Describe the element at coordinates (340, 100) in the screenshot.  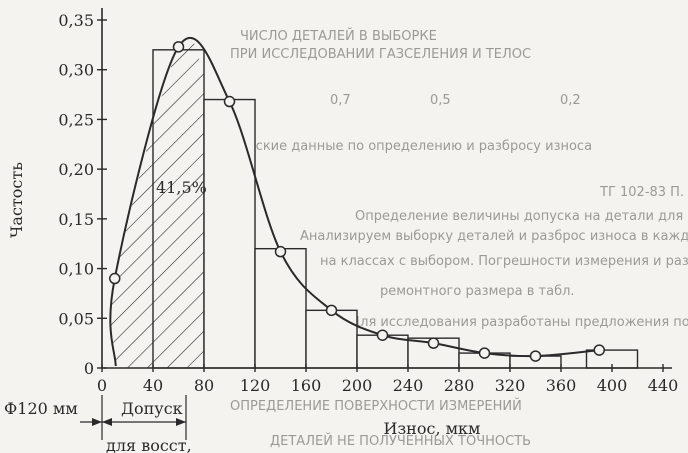
I see `bg-table-cell: 0,7` at that location.